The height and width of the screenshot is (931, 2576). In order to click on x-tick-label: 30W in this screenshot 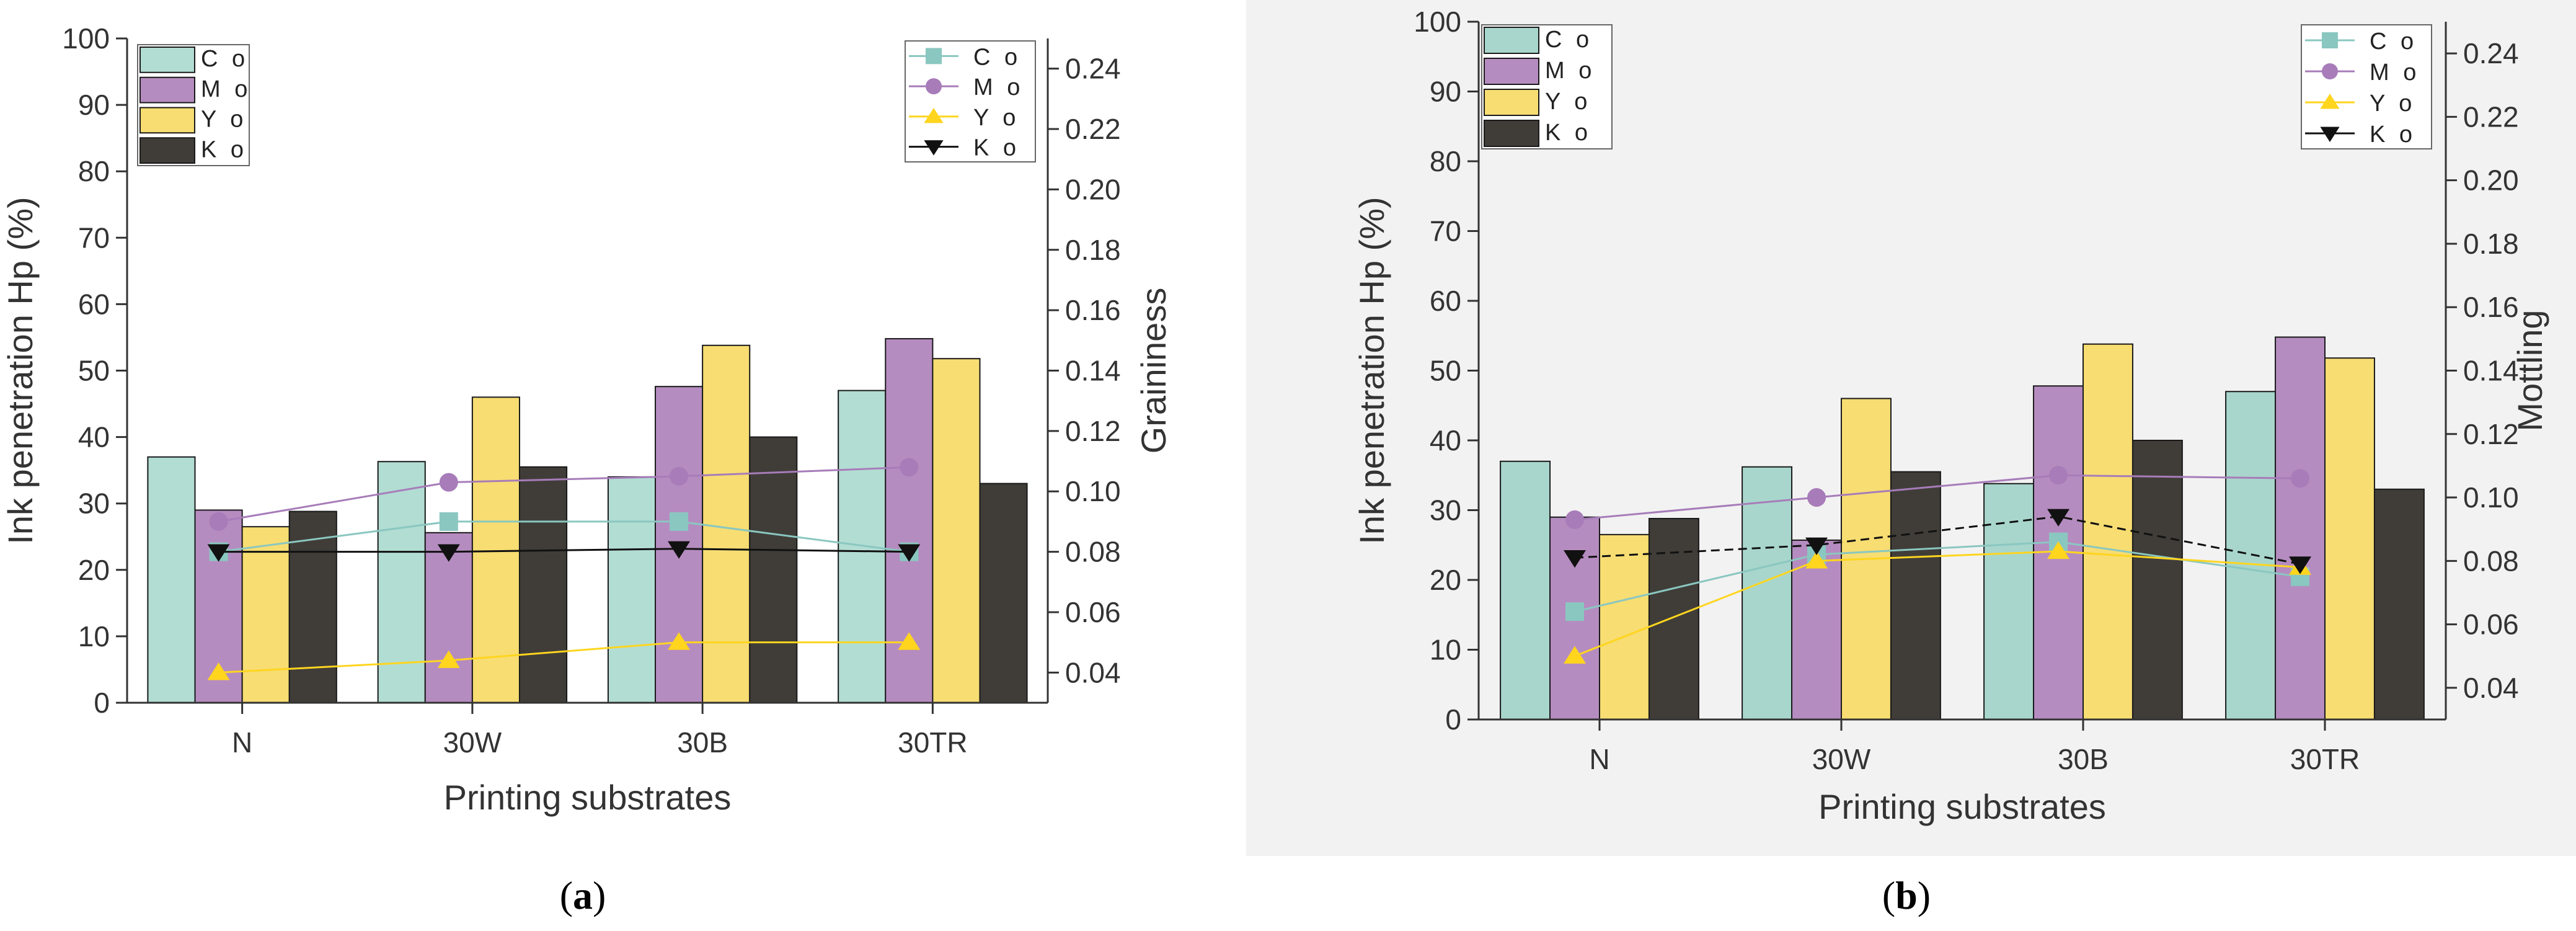, I will do `click(473, 742)`.